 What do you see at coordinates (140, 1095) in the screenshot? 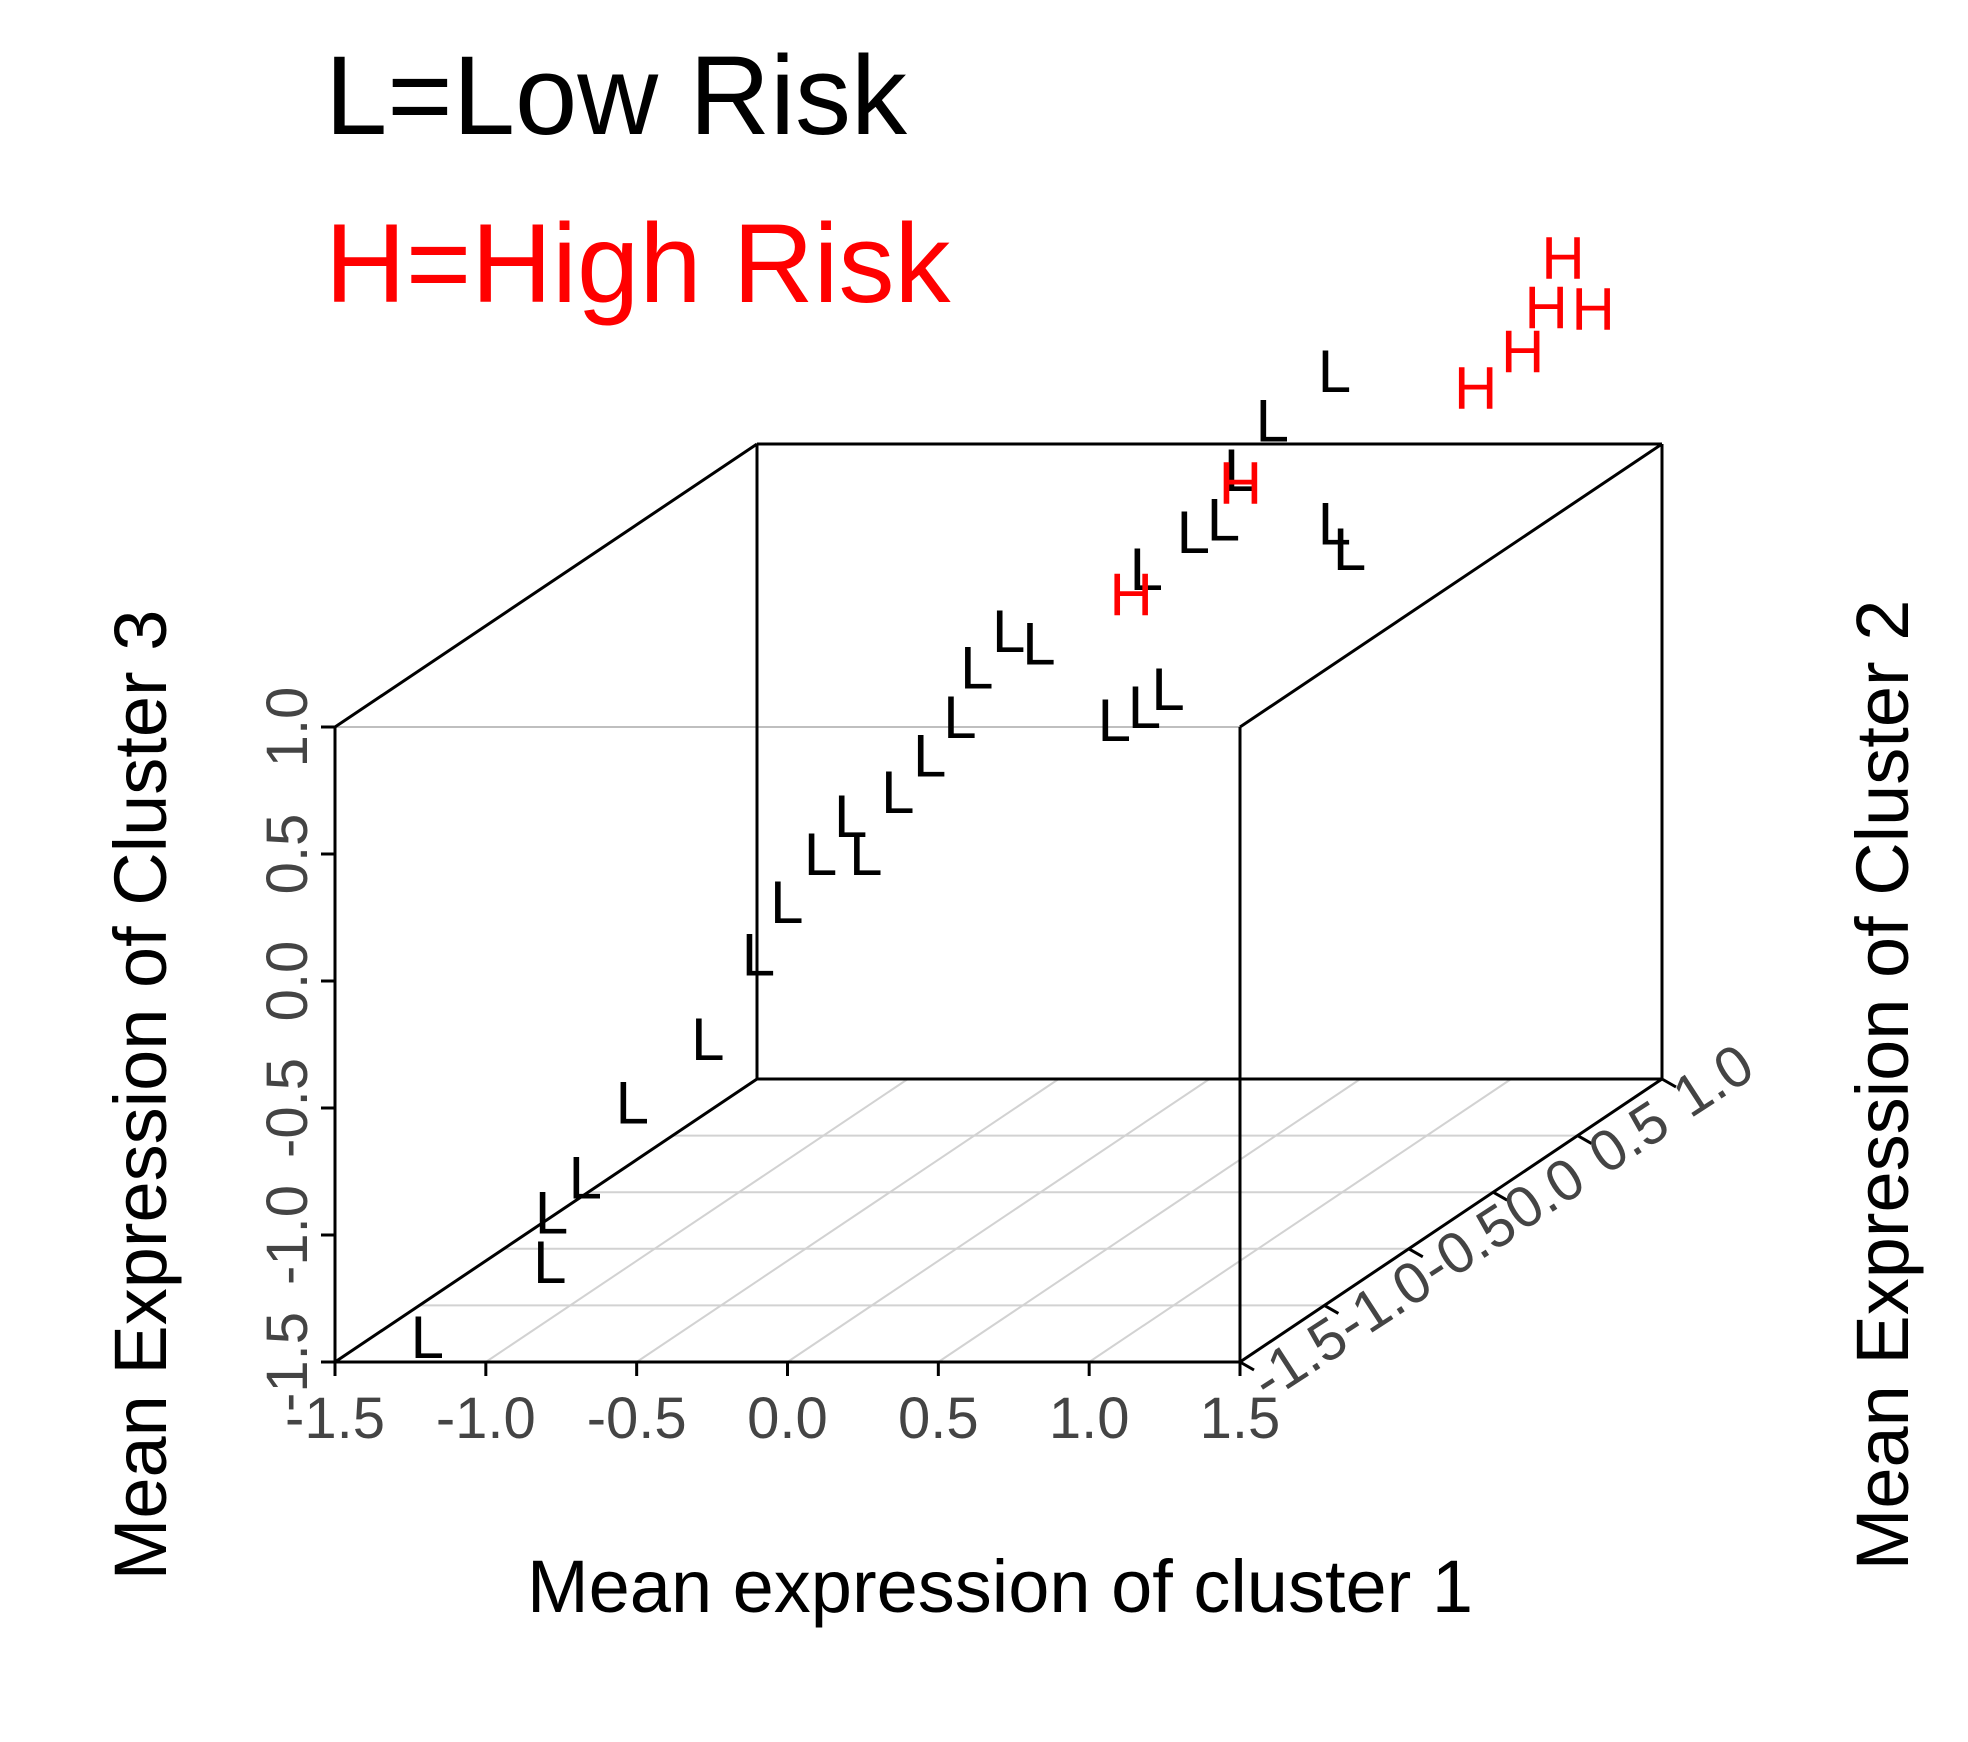
I see `z-axis-title: Mean Expression of Cluster 3` at bounding box center [140, 1095].